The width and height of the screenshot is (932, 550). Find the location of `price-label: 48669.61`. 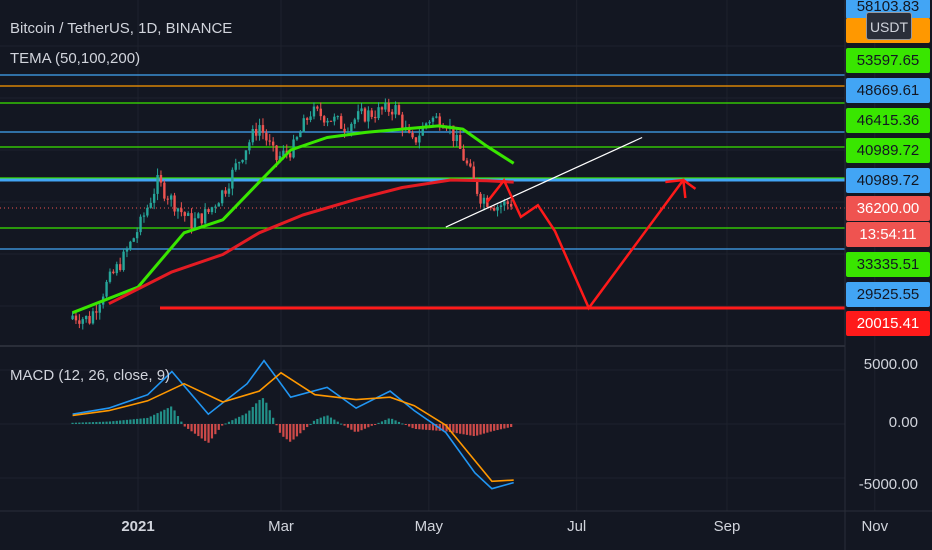

price-label: 48669.61 is located at coordinates (888, 90).